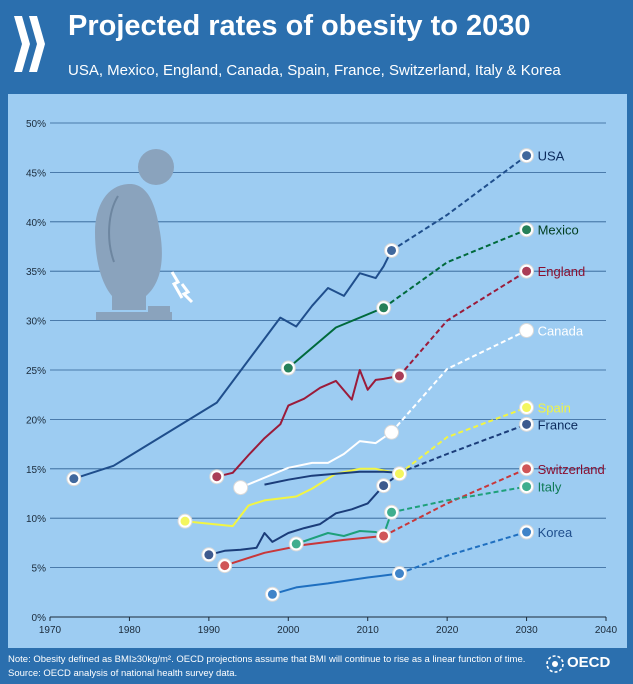 The image size is (633, 684). I want to click on y-tick-label: 35%, so click(36, 272).